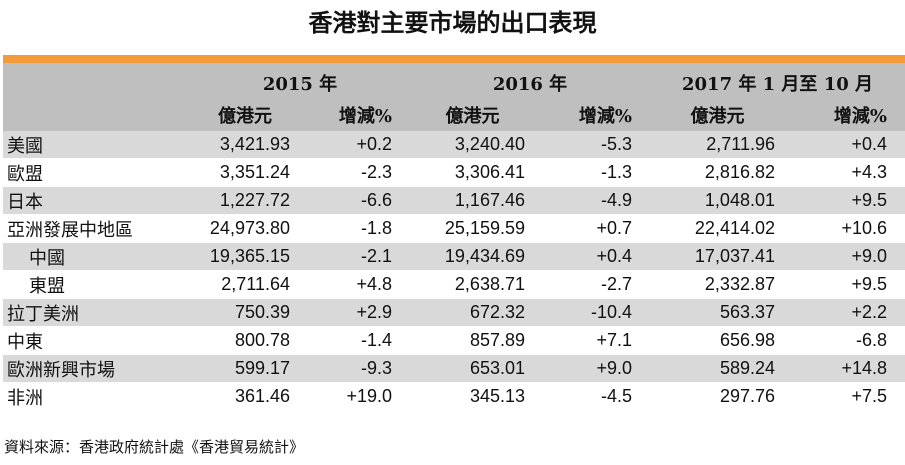  I want to click on region-label: 非洲, so click(96, 396).